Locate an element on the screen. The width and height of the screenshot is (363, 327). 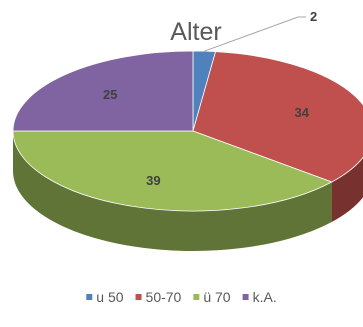
legend-item-3: k.A. is located at coordinates (259, 297).